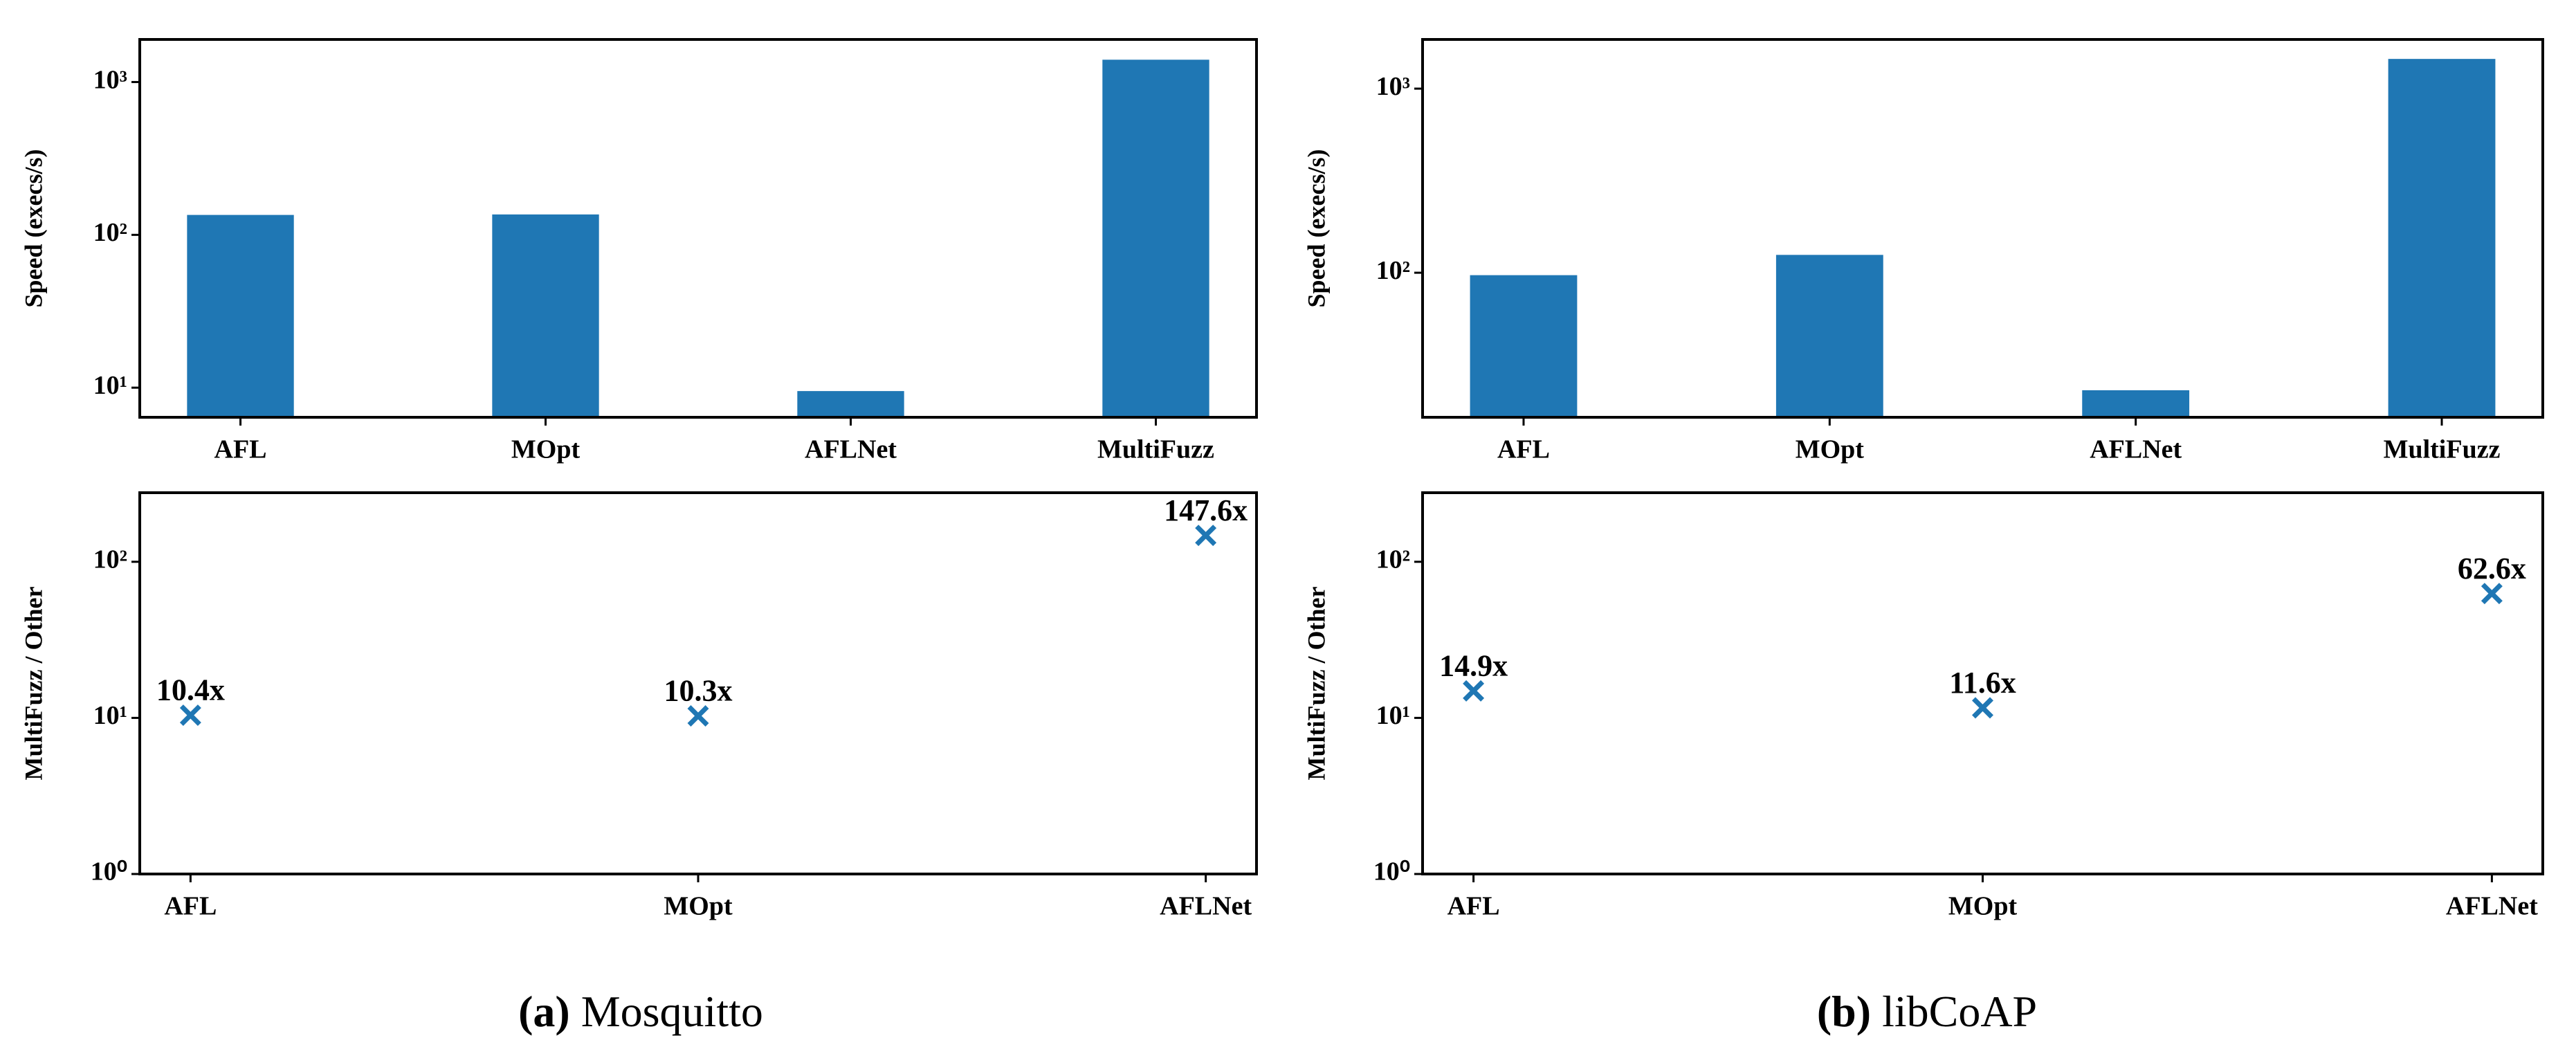 This screenshot has width=2576, height=1056. I want to click on value-label: 11.6x, so click(1983, 683).